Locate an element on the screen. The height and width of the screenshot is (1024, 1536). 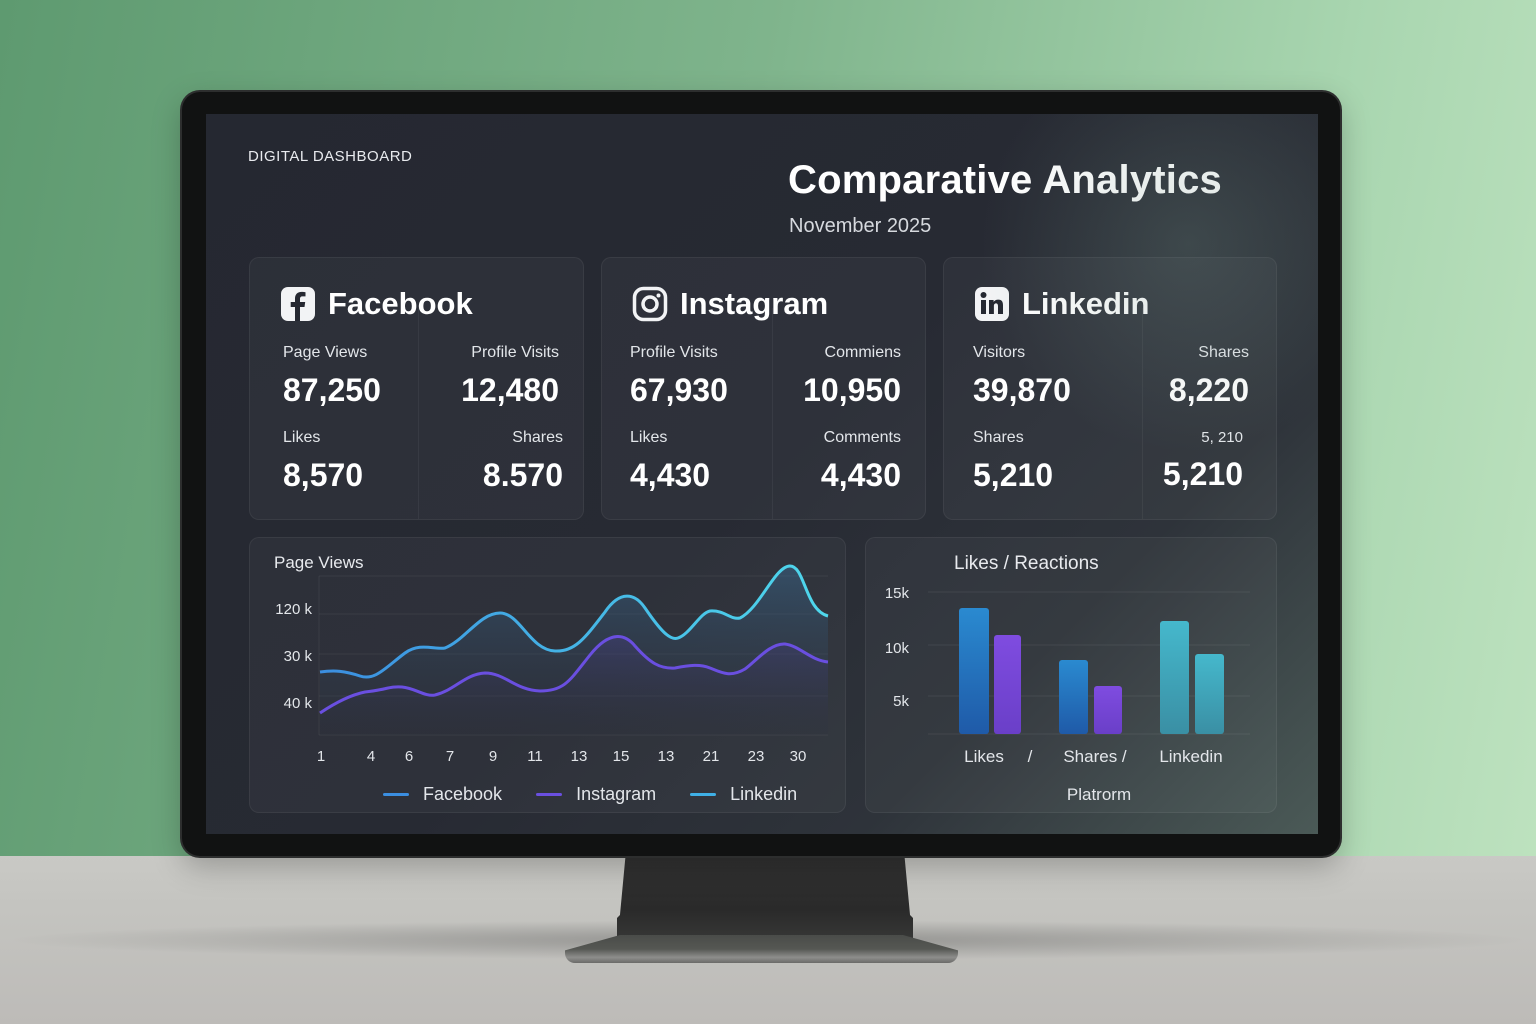
y-tick-label: 120 k is located at coordinates (293, 609).